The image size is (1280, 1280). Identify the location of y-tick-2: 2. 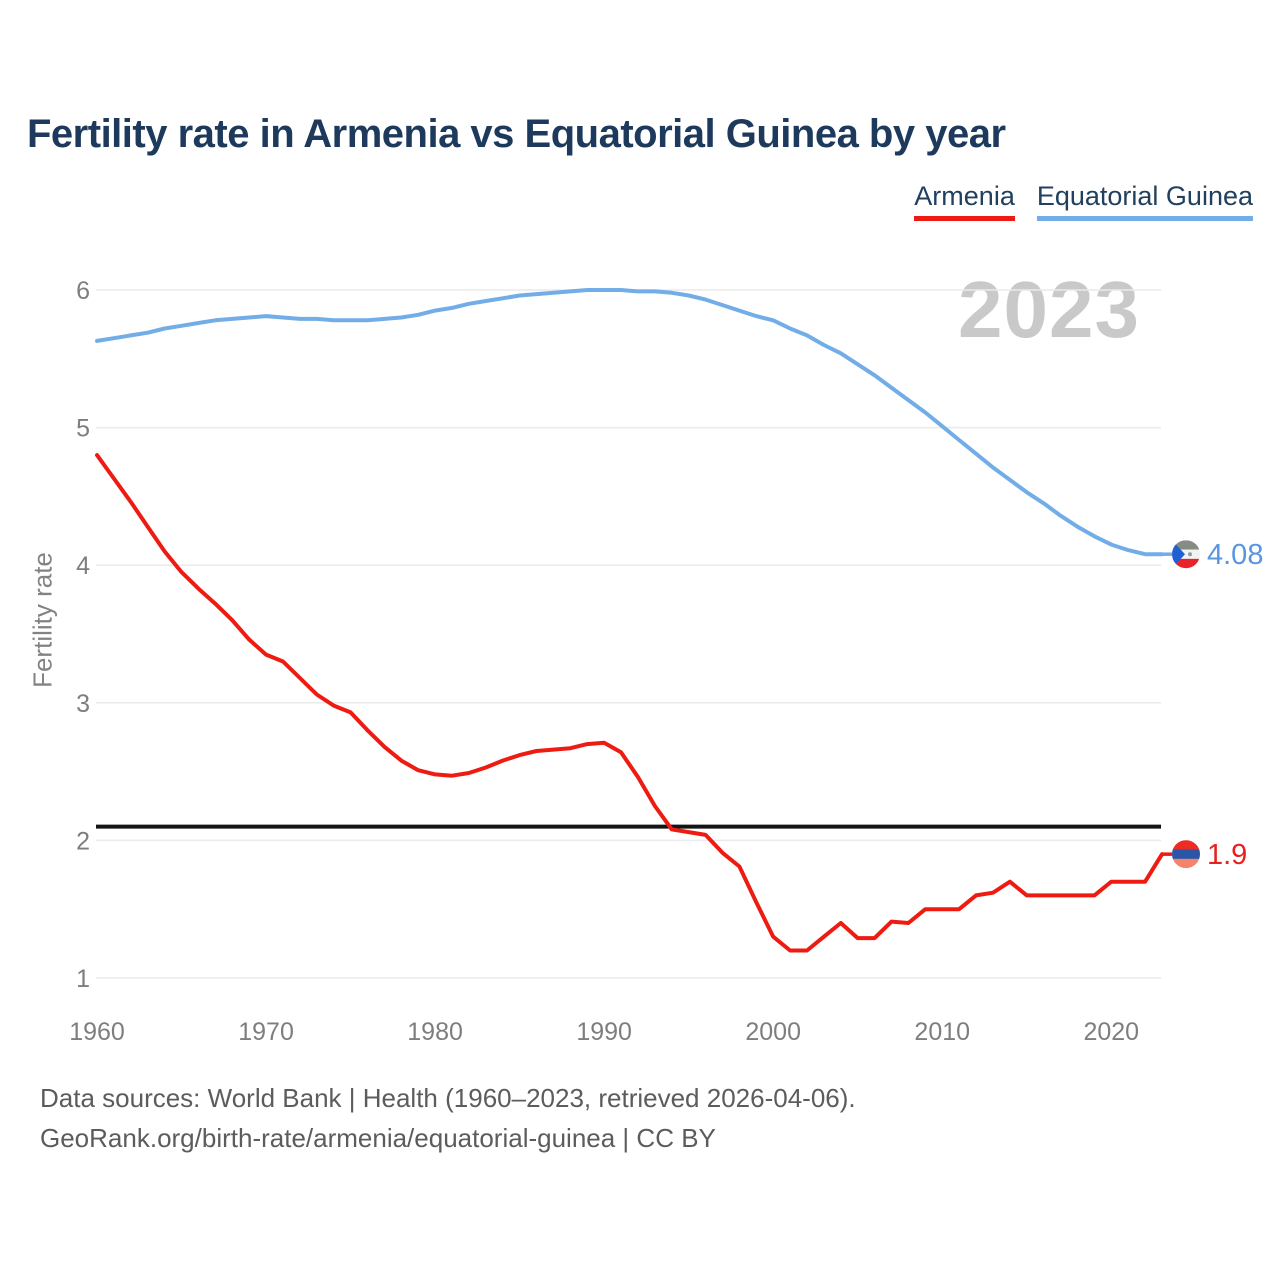
(83, 841).